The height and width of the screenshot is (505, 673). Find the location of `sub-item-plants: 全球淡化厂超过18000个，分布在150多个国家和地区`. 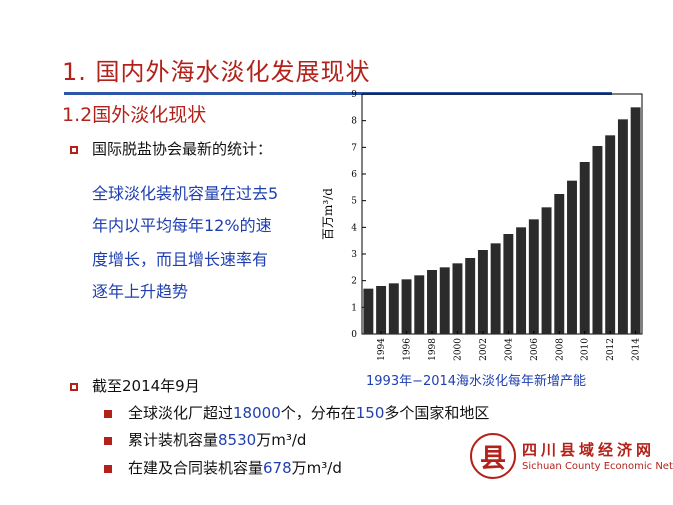

sub-item-plants: 全球淡化厂超过18000个，分布在150多个国家和地区 is located at coordinates (308, 412).